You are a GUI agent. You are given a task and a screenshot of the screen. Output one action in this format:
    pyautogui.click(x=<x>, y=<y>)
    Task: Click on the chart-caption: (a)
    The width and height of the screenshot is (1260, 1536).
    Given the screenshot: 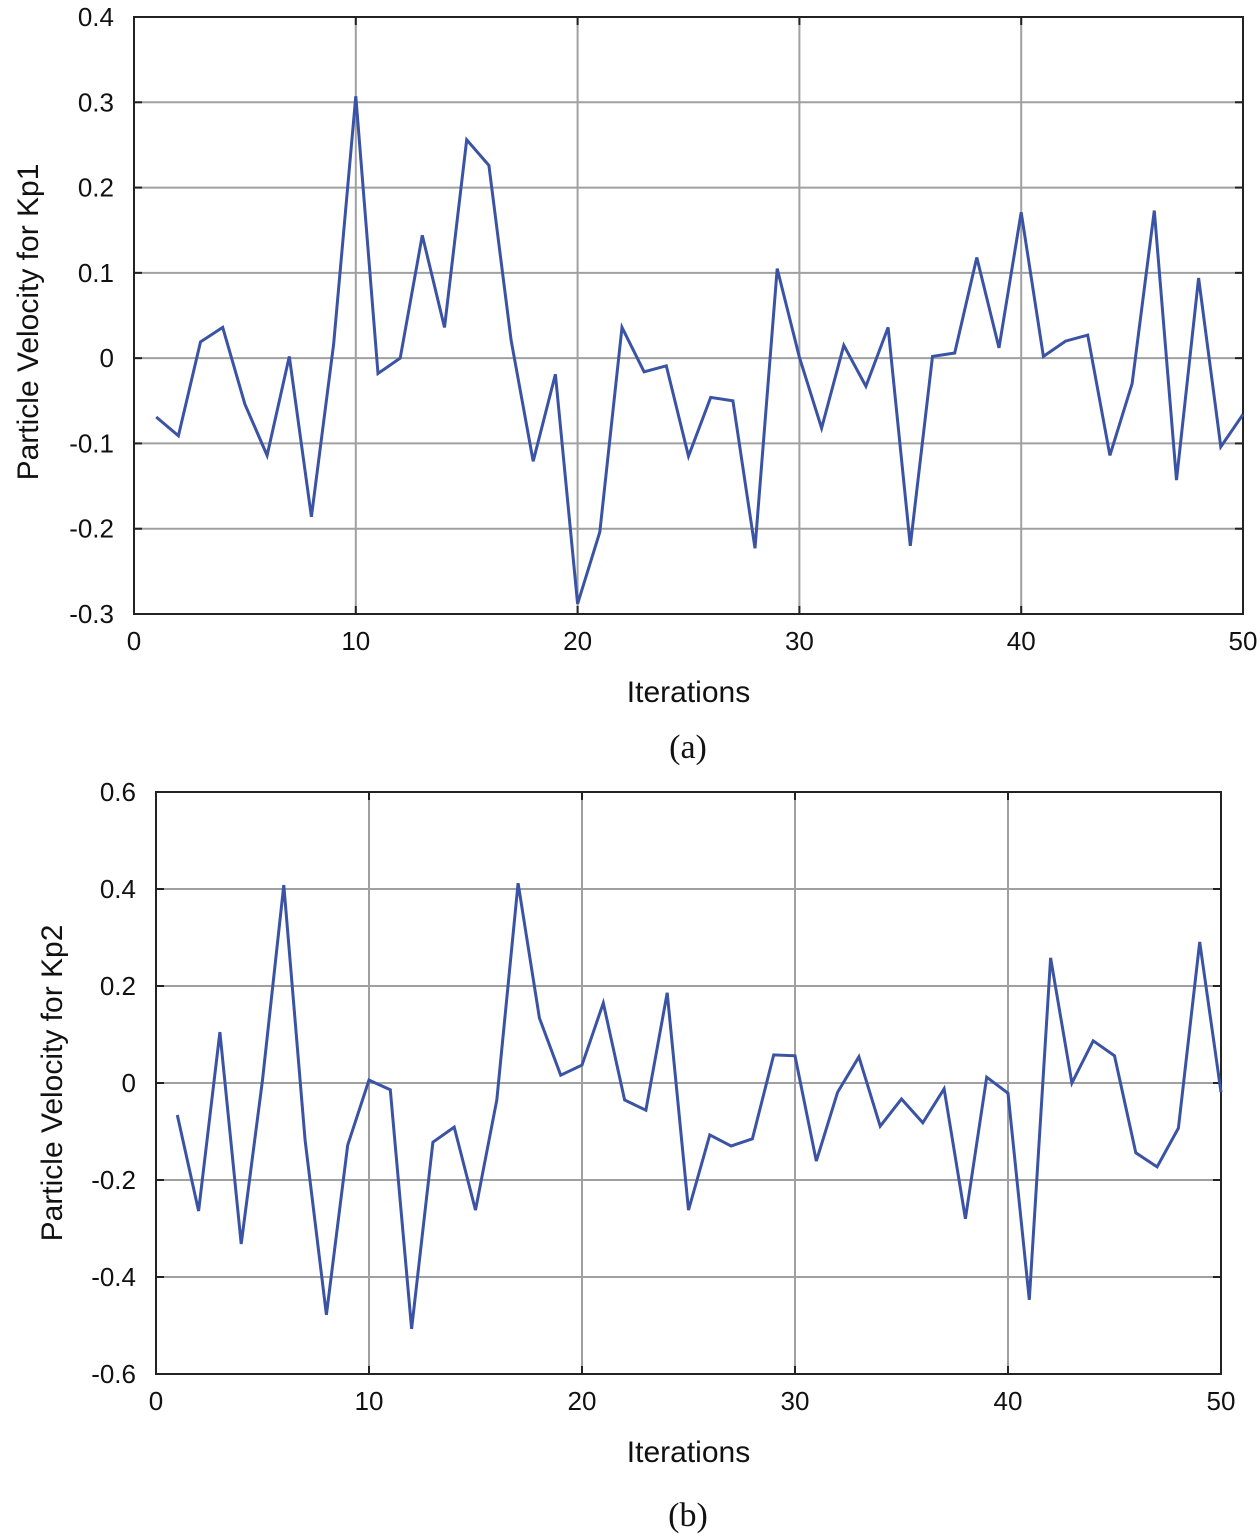 What is the action you would take?
    pyautogui.click(x=688, y=747)
    